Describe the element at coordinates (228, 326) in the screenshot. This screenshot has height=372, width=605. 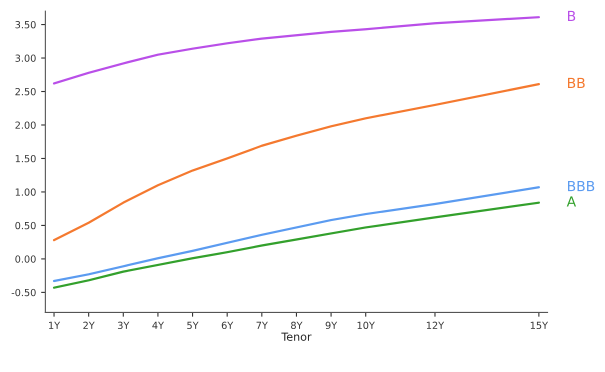
I see `x-tick-label: 6Y` at that location.